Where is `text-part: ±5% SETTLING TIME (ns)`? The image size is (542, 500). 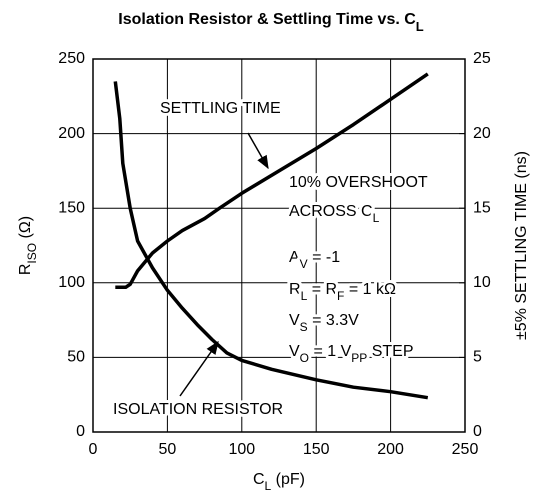
text-part: ±5% SETTLING TIME (ns) is located at coordinates (521, 245).